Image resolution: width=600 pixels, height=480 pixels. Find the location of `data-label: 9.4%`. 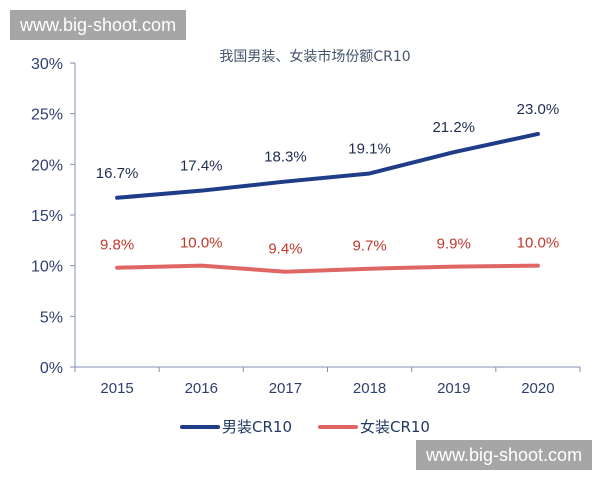

data-label: 9.4% is located at coordinates (285, 249).